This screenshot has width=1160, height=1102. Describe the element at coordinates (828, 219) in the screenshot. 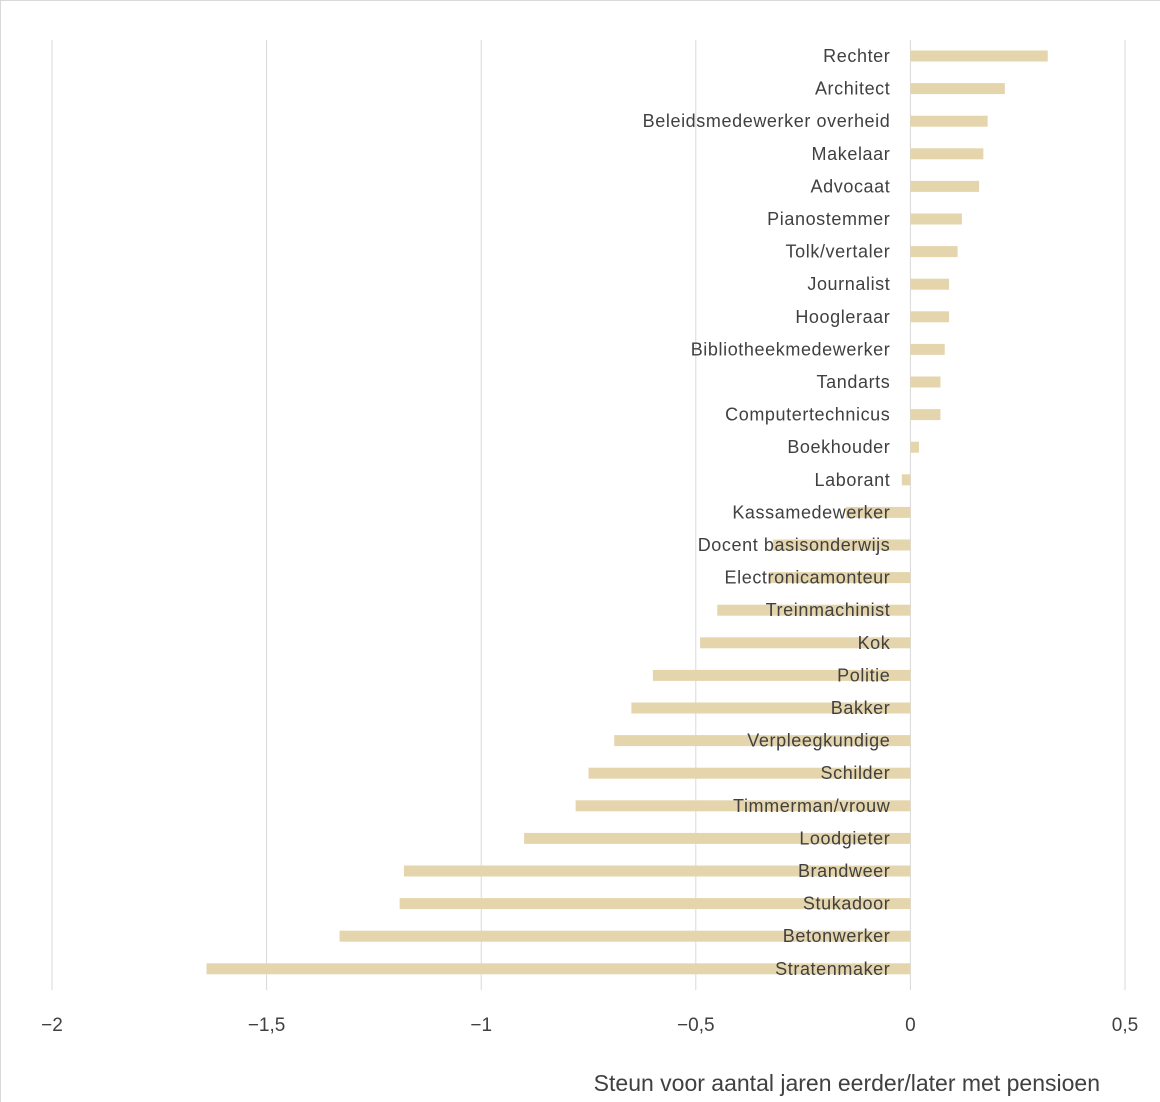

I see `category-label: Pianostemmer` at that location.